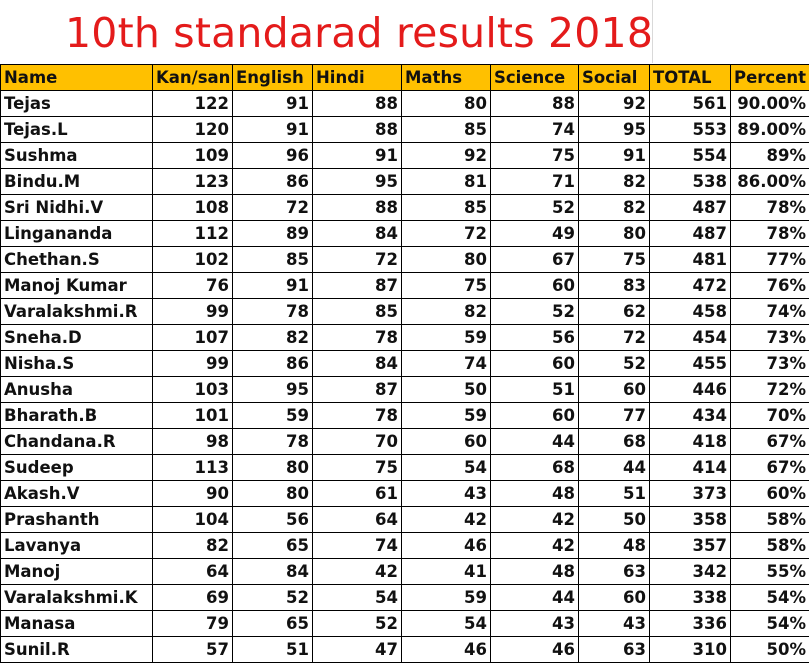  What do you see at coordinates (614, 129) in the screenshot?
I see `cell-social: 95` at bounding box center [614, 129].